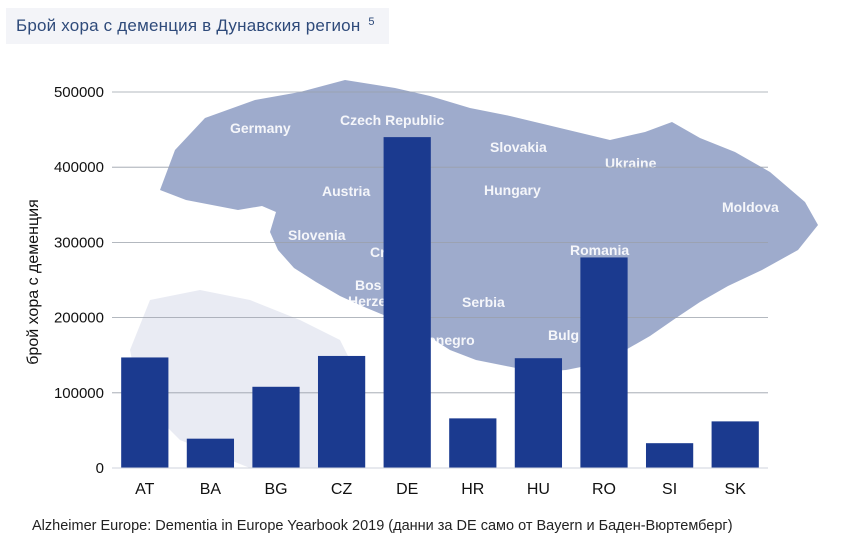 The height and width of the screenshot is (559, 850). What do you see at coordinates (472, 489) in the screenshot?
I see `x-tick-label: HR` at bounding box center [472, 489].